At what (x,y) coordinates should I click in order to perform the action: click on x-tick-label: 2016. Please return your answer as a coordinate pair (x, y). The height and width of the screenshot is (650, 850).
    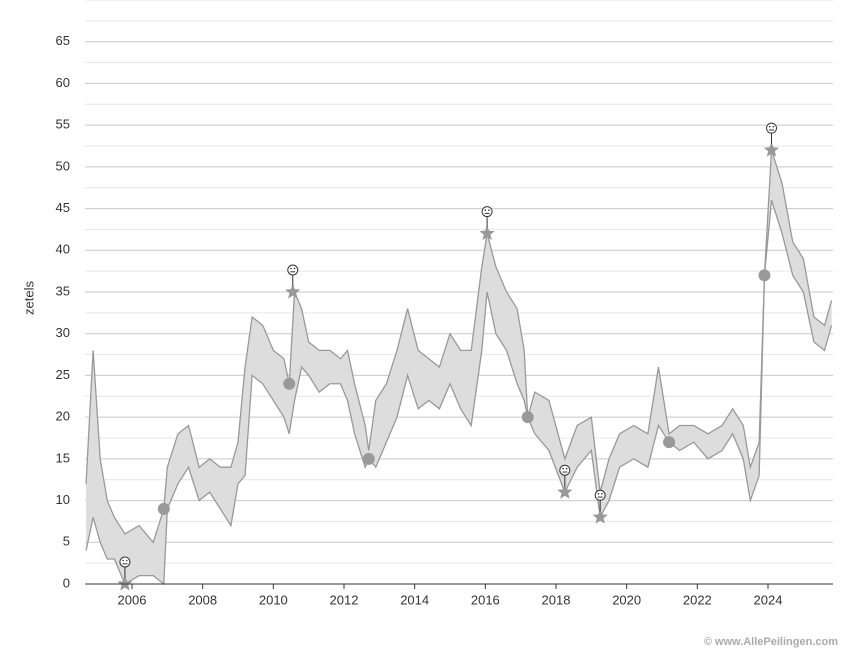
    Looking at the image, I should click on (485, 599).